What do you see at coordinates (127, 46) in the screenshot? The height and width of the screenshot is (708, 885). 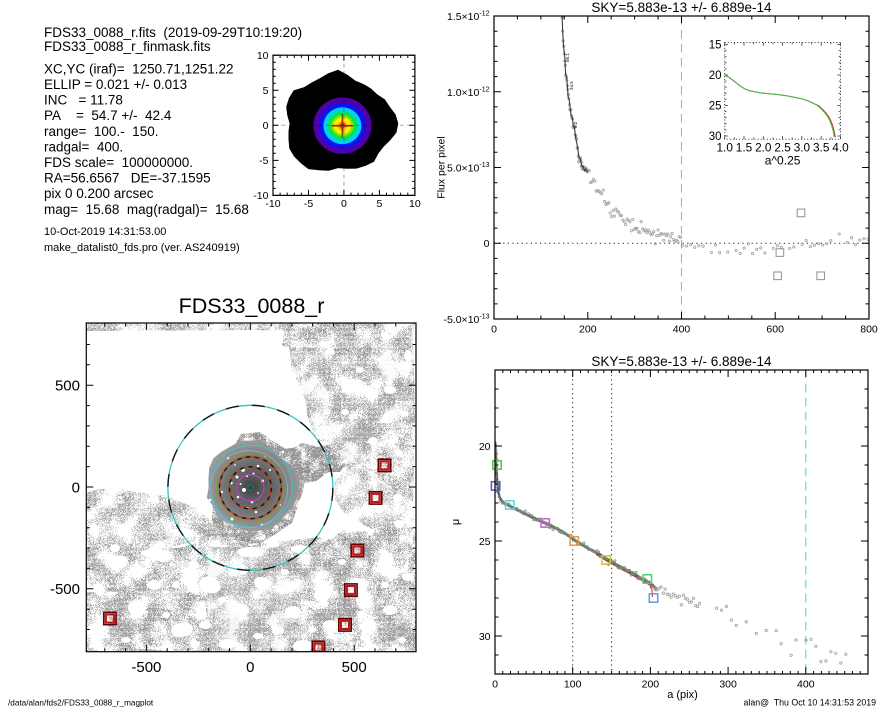 I see `svg-text: FDS33_0088_r_finmask.fits` at bounding box center [127, 46].